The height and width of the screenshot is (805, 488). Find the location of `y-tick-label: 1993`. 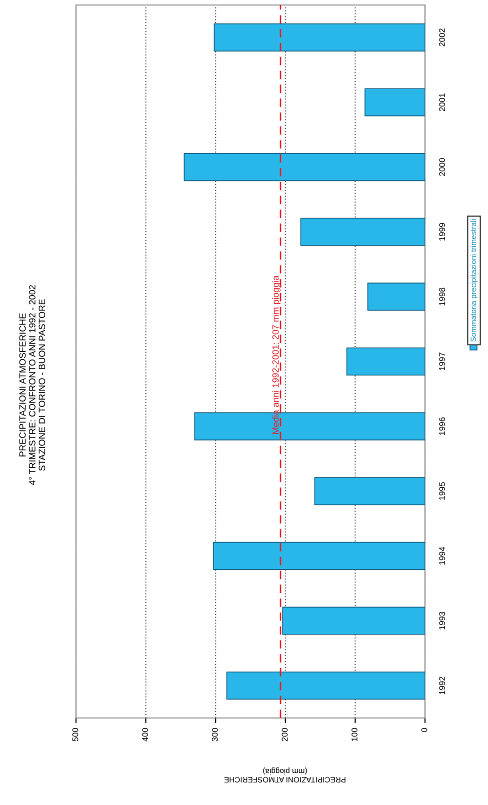

y-tick-label: 1993 is located at coordinates (442, 621).